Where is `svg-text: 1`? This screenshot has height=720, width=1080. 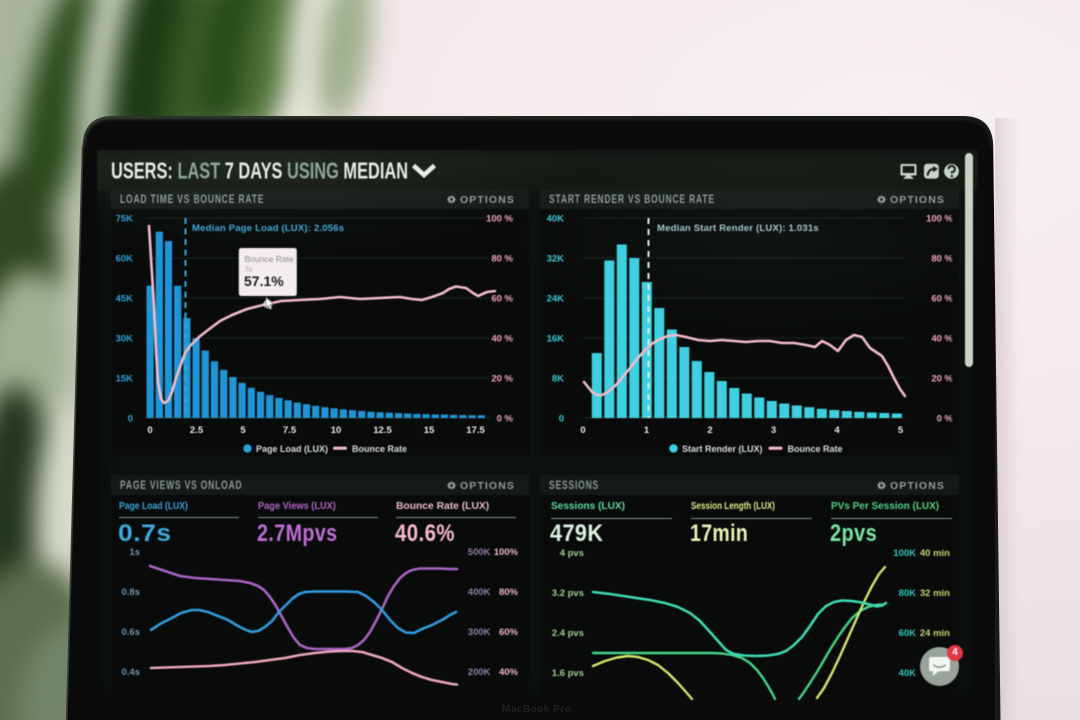 svg-text: 1 is located at coordinates (647, 430).